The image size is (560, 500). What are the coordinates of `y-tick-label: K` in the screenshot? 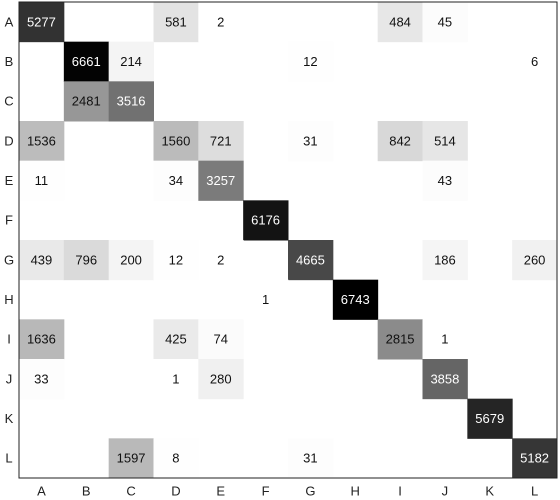 It's located at (9, 418).